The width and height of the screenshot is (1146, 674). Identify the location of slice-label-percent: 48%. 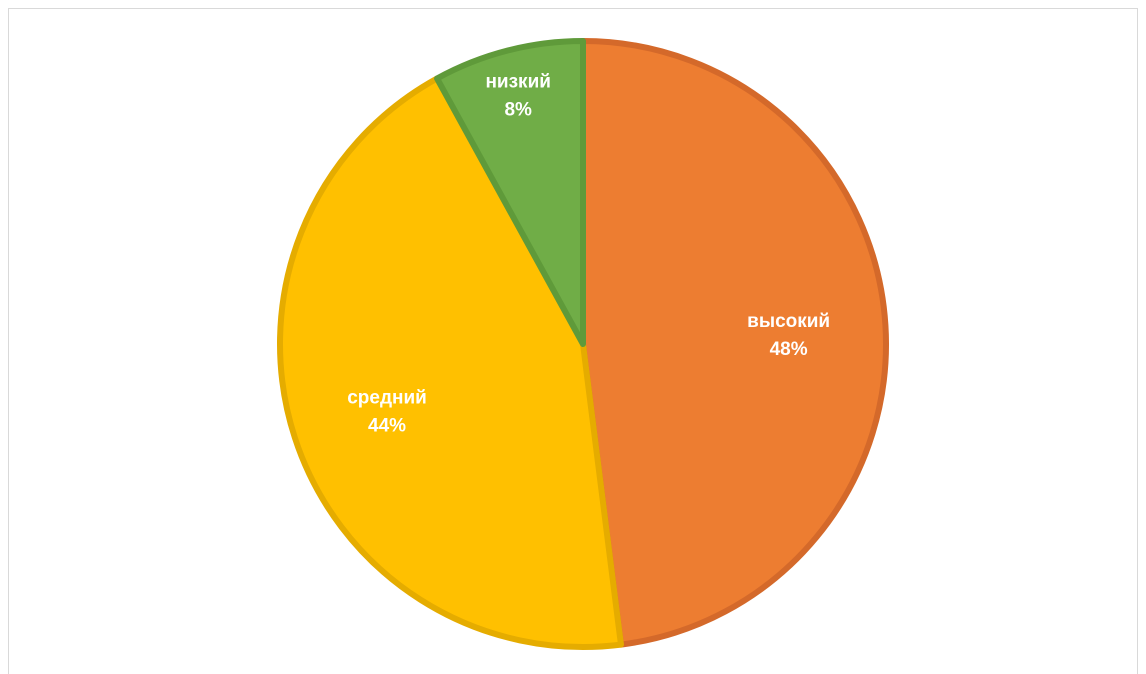
(789, 349).